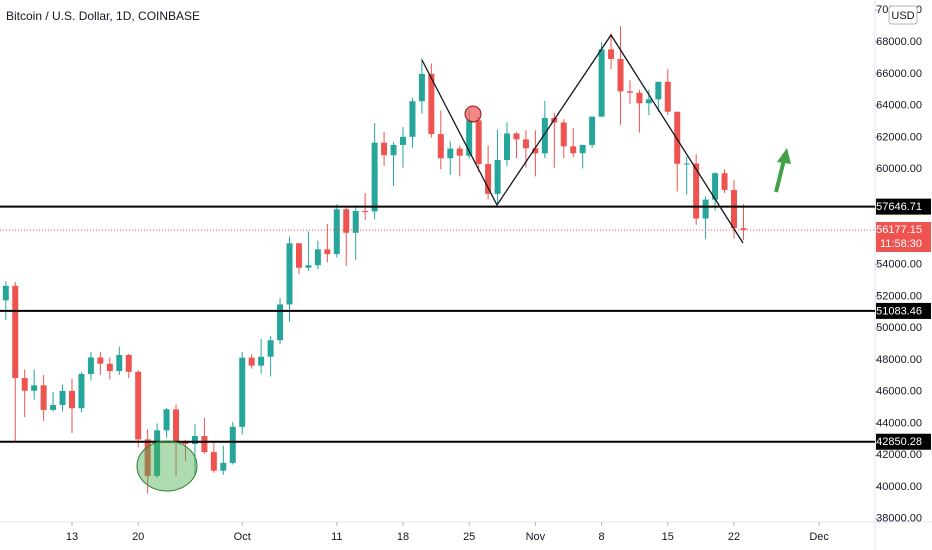 The width and height of the screenshot is (932, 550). What do you see at coordinates (536, 537) in the screenshot?
I see `x-tick-label: Nov` at bounding box center [536, 537].